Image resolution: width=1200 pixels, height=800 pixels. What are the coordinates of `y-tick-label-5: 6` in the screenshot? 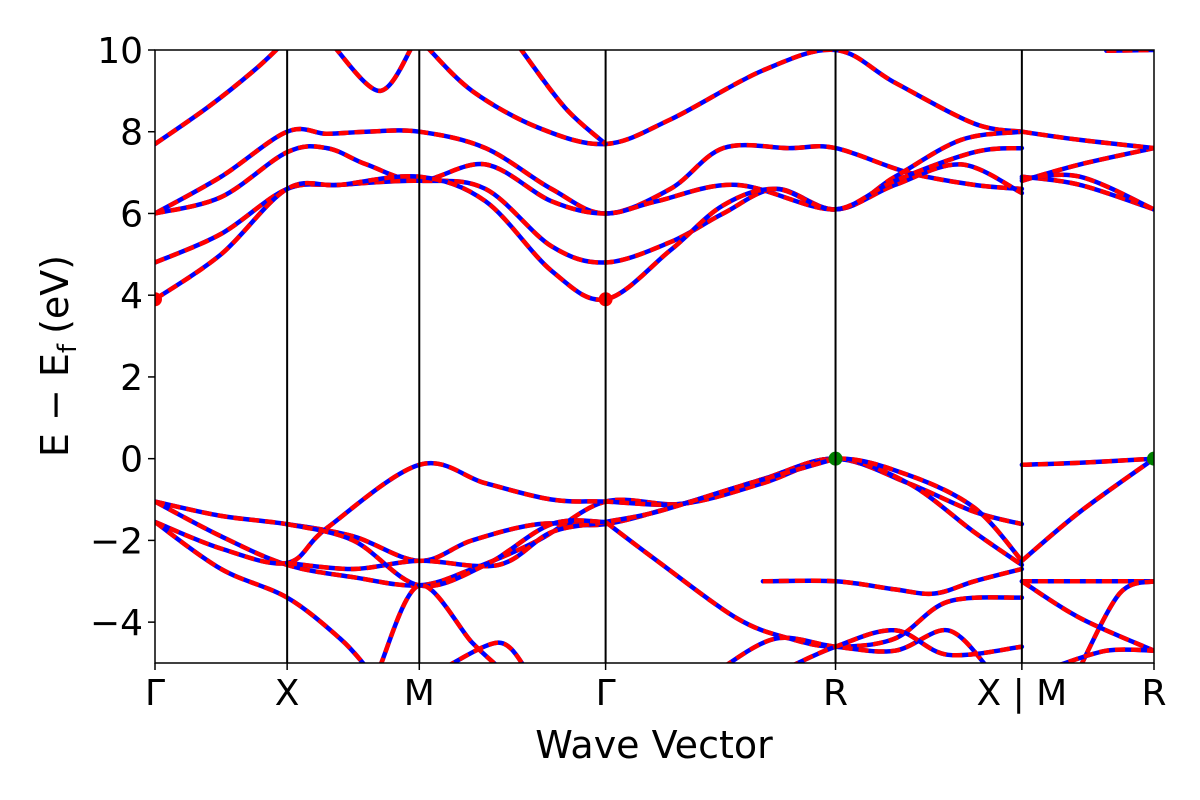 It's located at (131, 214).